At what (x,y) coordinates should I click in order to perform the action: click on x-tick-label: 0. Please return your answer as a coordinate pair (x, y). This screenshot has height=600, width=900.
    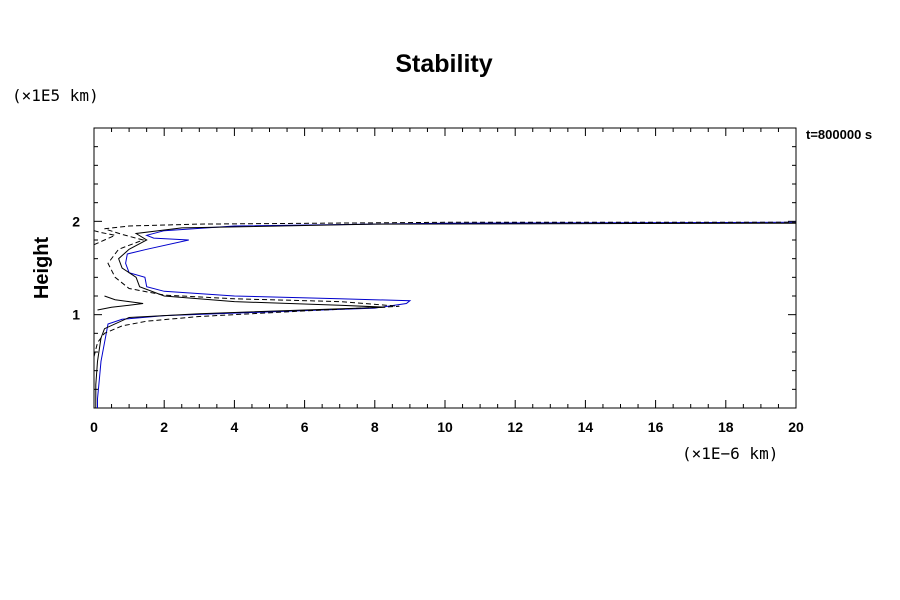
    Looking at the image, I should click on (94, 427).